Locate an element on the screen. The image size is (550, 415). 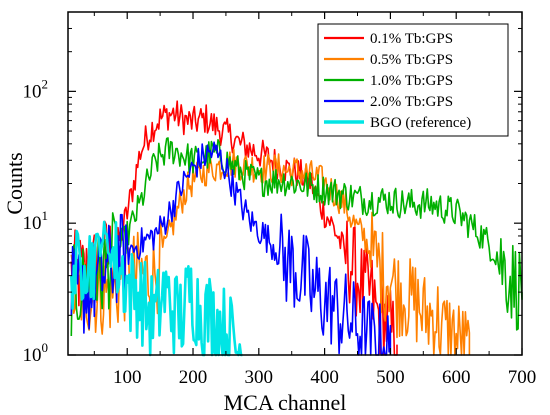
legend-label: BGO (reference) is located at coordinates (420, 123).